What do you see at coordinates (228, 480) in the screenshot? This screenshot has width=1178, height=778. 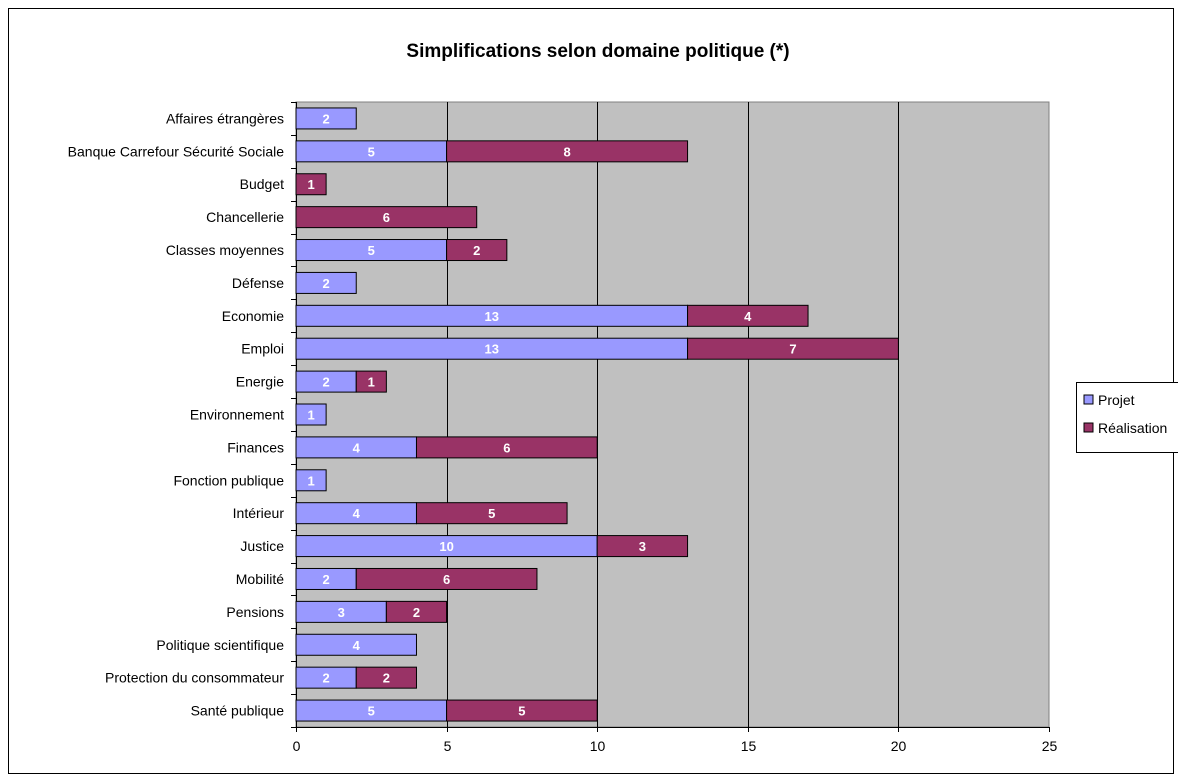 I see `category-label: Fonction publique` at bounding box center [228, 480].